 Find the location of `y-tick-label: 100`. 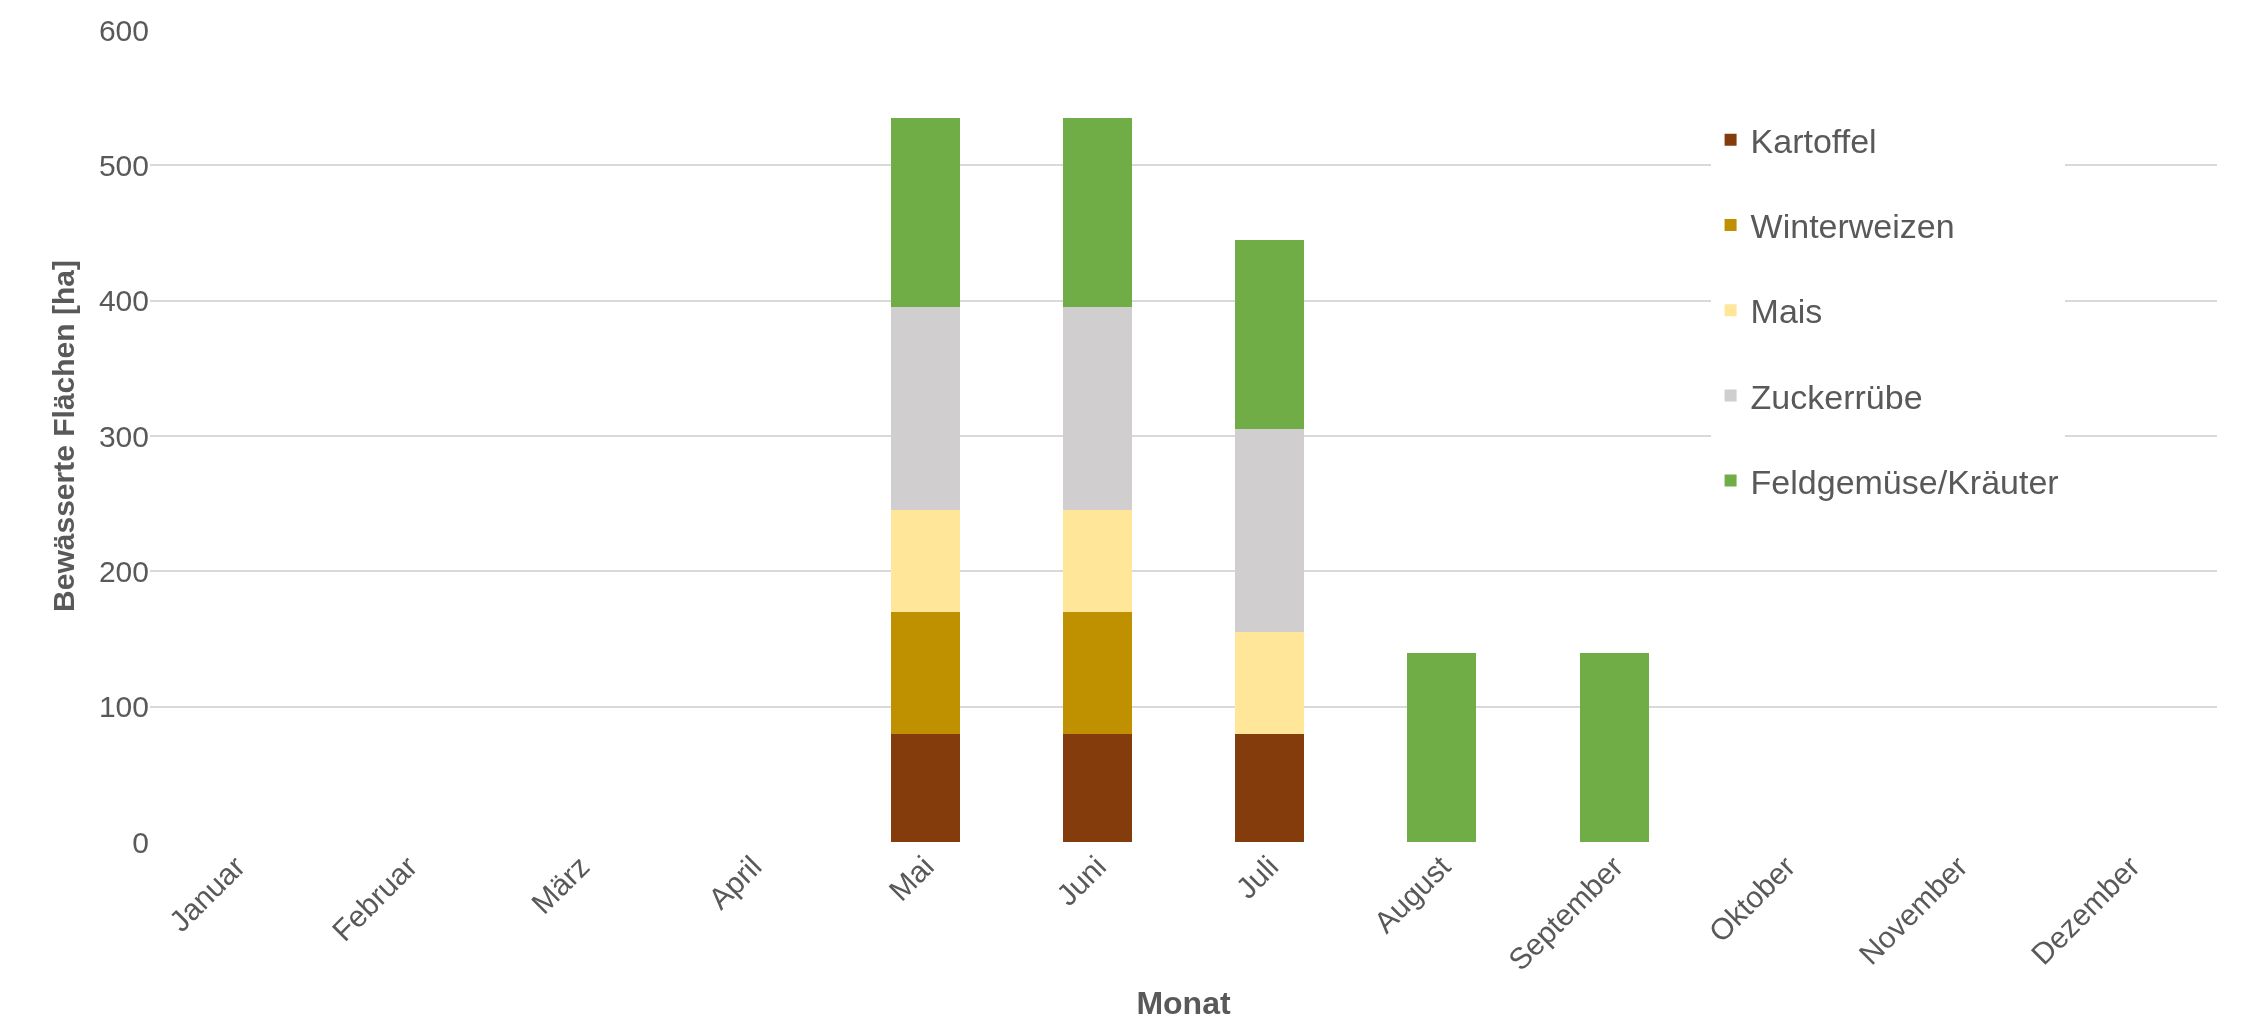

y-tick-label: 100 is located at coordinates (123, 707).